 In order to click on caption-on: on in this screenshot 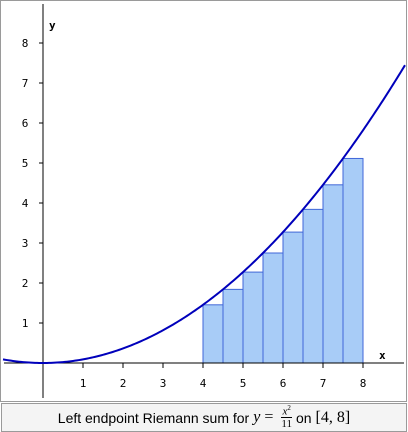, I will do `click(303, 417)`.